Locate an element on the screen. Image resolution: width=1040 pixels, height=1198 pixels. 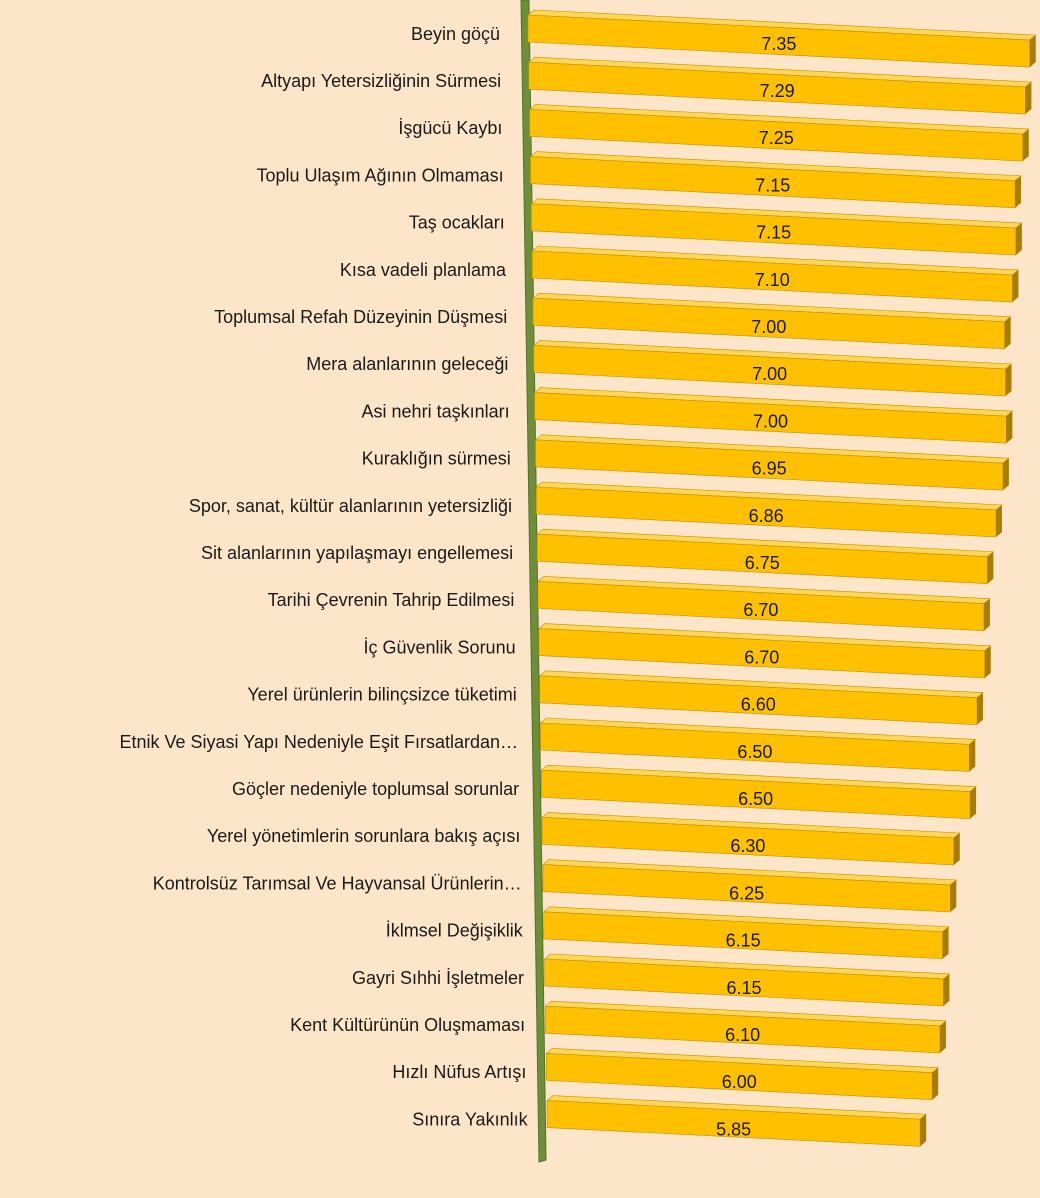
category-label: Taş ocakları is located at coordinates (457, 223).